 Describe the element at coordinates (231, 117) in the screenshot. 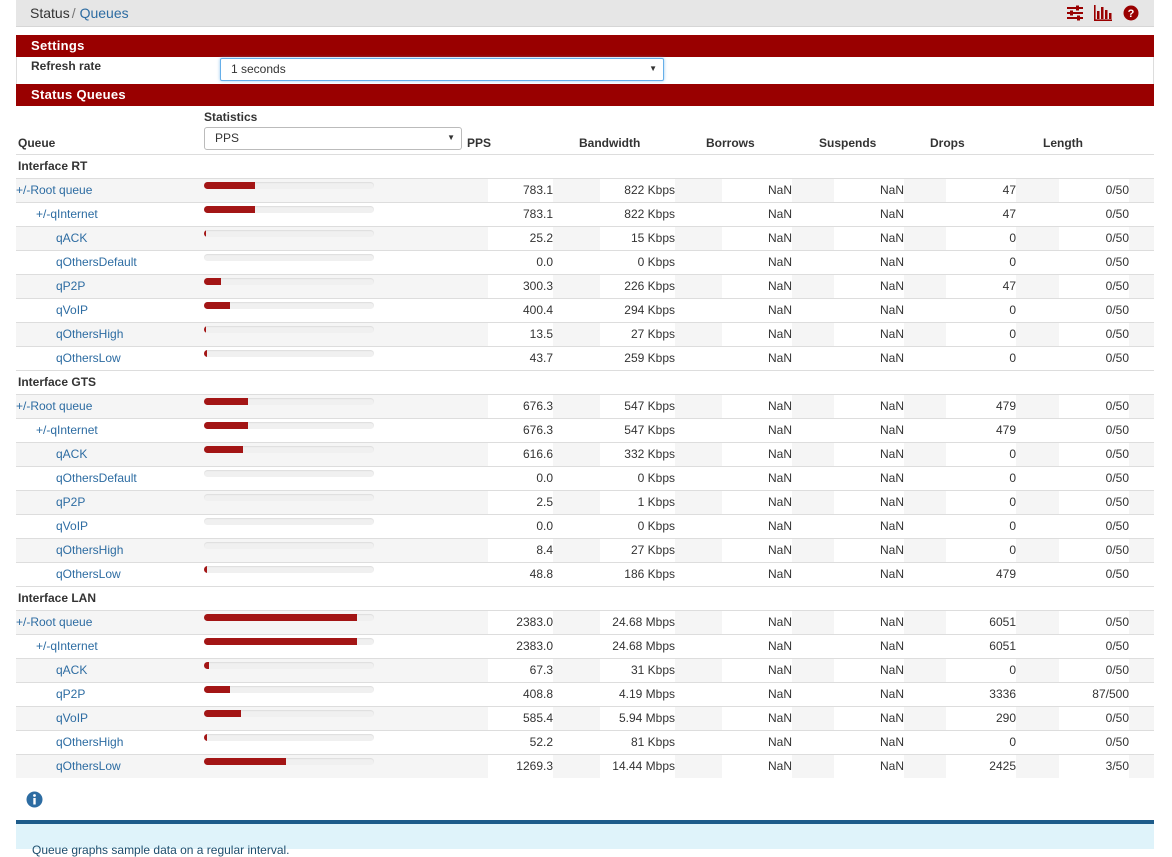

I see `statistics-label: Statistics` at that location.